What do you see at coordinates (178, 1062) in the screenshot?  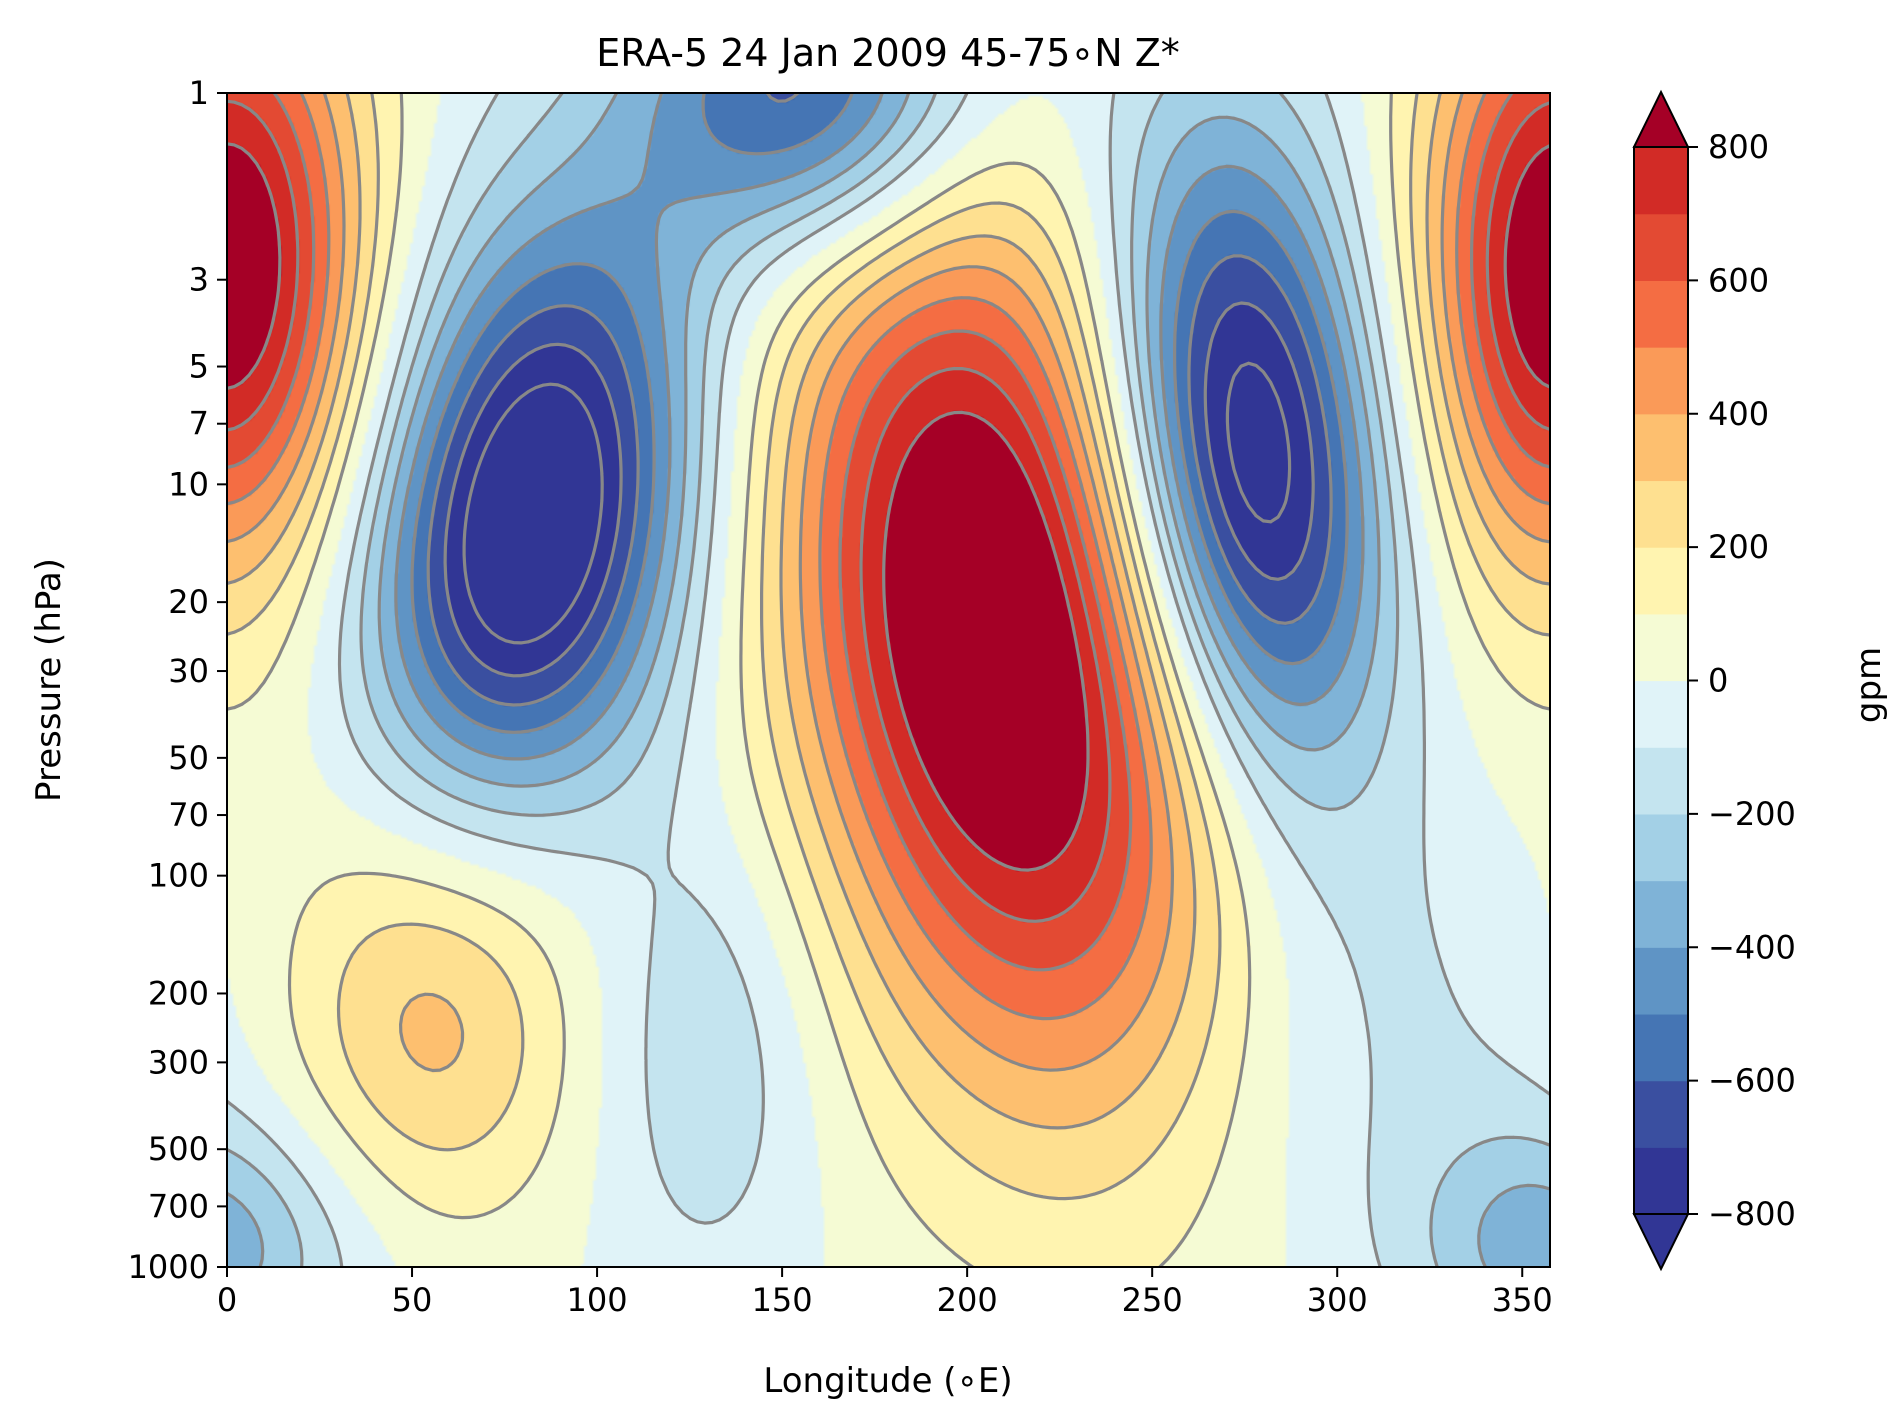 I see `y-tick-label: 300` at bounding box center [178, 1062].